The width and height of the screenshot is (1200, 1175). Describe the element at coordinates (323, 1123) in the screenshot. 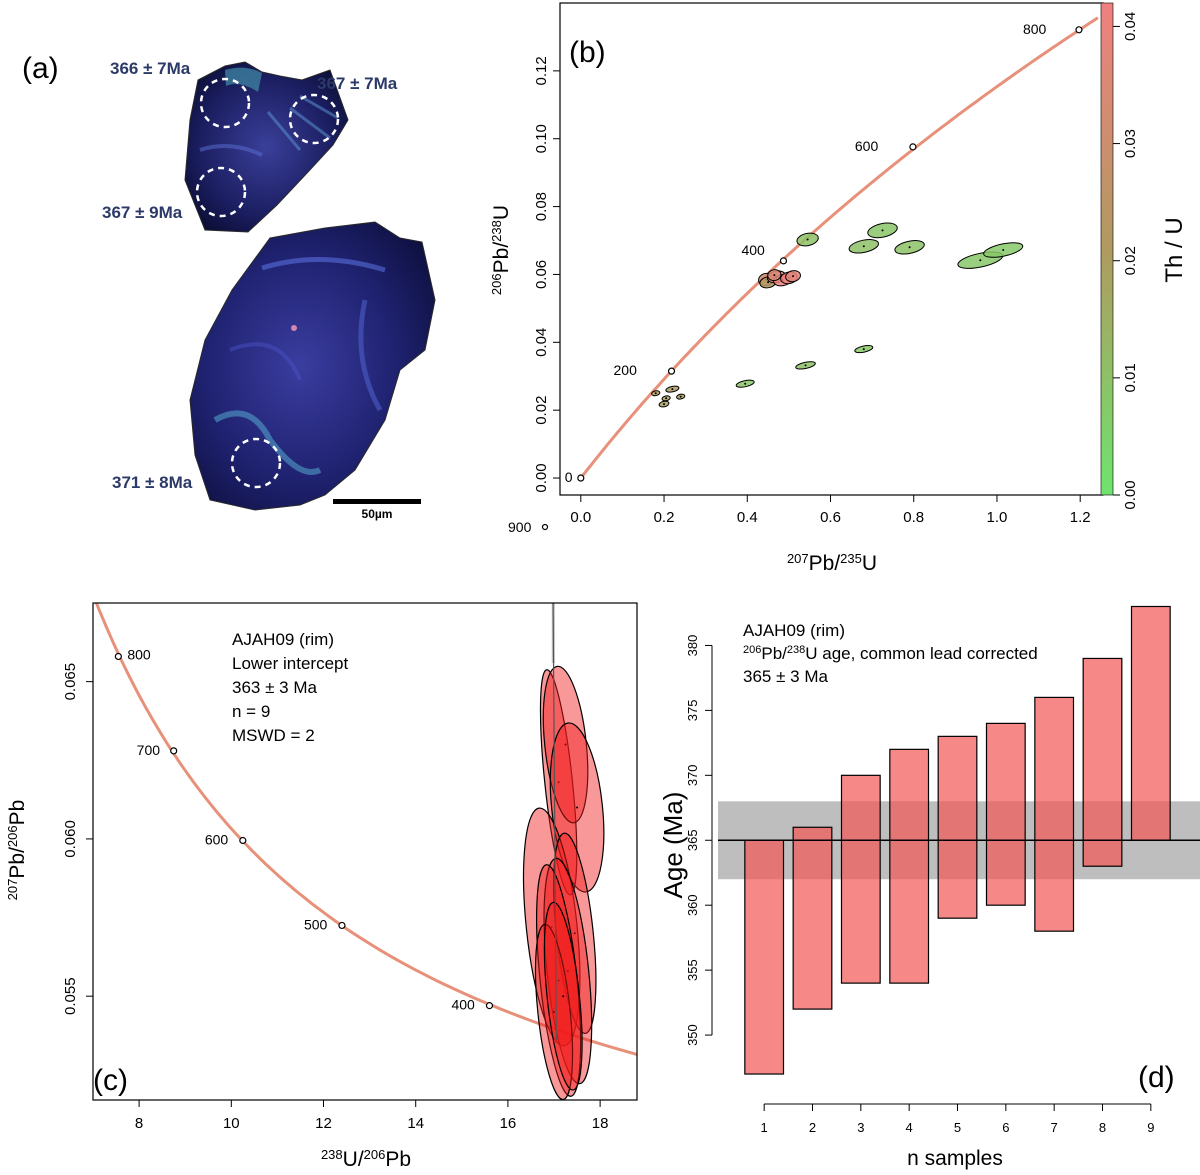

I see `x-tick-label: 12` at that location.